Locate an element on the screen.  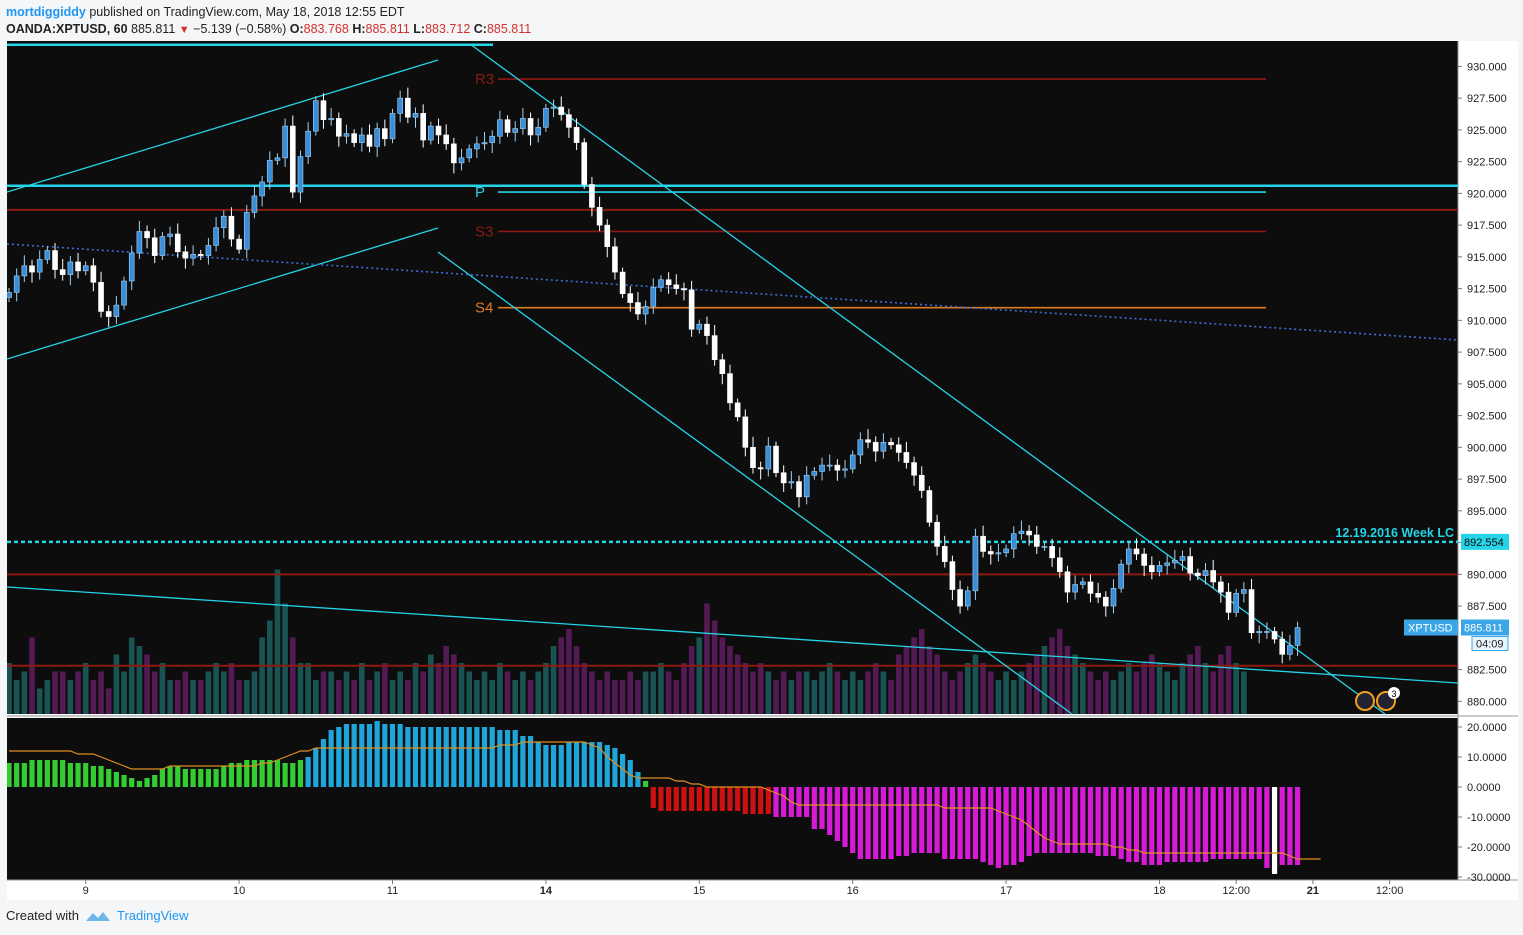
price-tick-label: 925.000 is located at coordinates (1487, 131).